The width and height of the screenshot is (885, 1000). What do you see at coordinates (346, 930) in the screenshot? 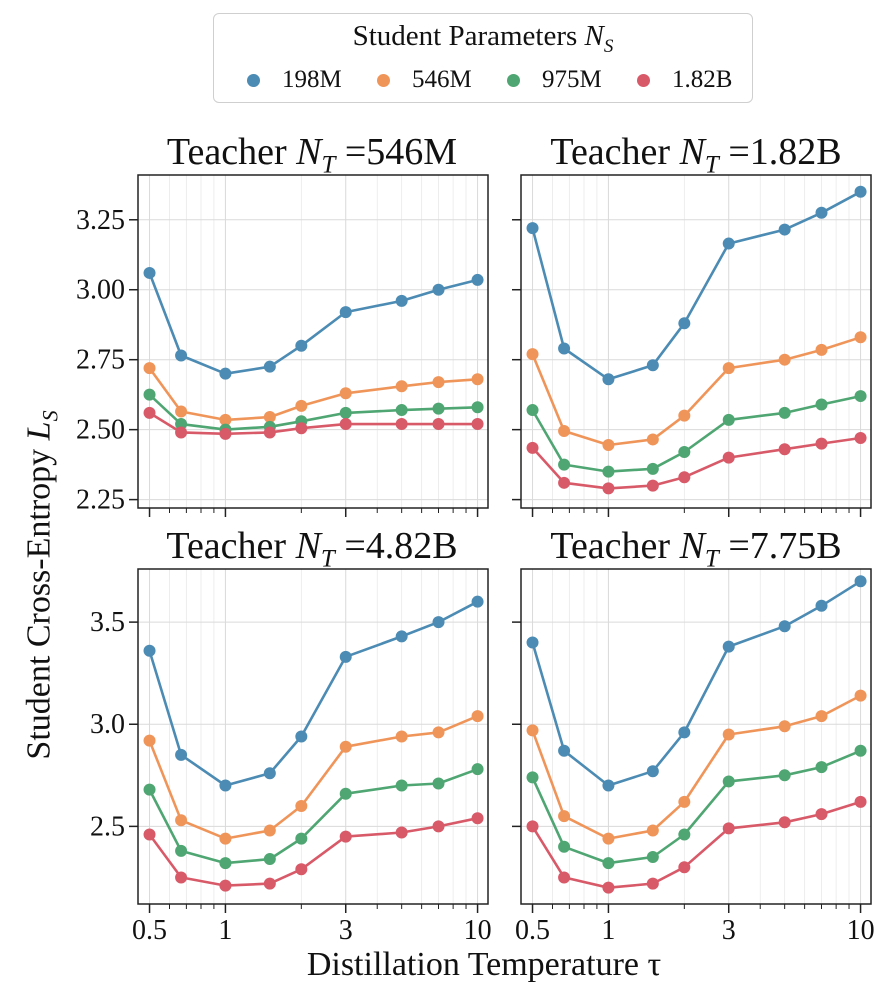
I see `panel-3-x-tick-label: 3` at bounding box center [346, 930].